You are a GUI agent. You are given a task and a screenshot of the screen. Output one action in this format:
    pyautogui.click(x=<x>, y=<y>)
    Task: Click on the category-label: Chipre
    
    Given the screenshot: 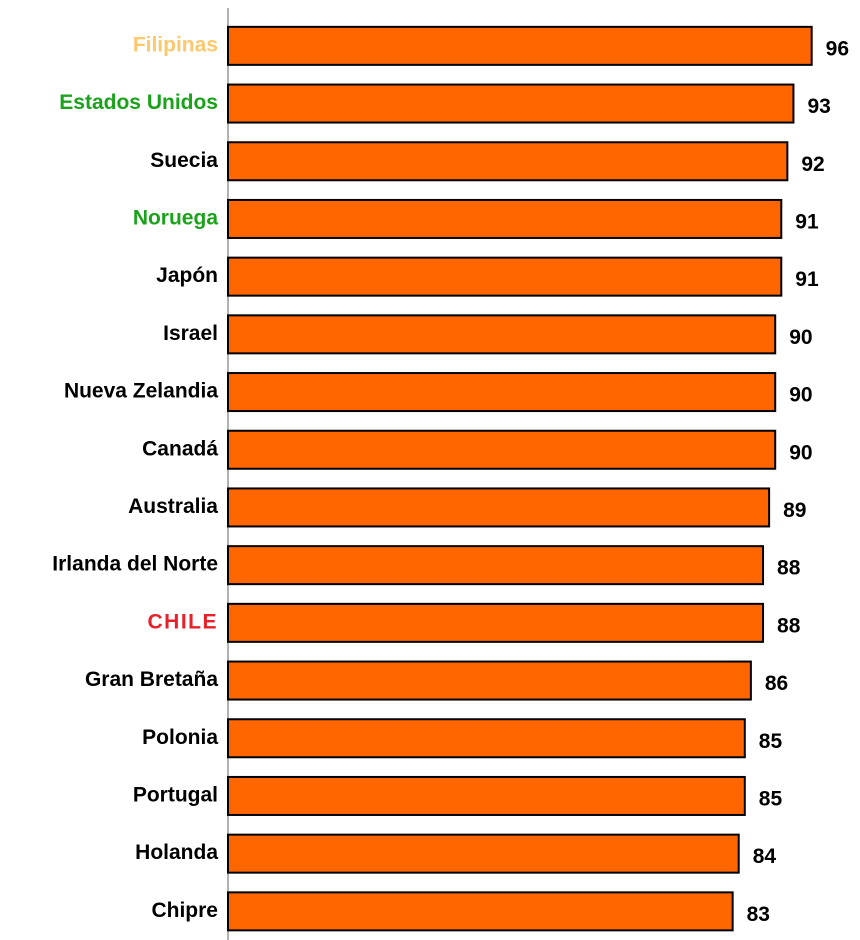 What is the action you would take?
    pyautogui.click(x=184, y=910)
    